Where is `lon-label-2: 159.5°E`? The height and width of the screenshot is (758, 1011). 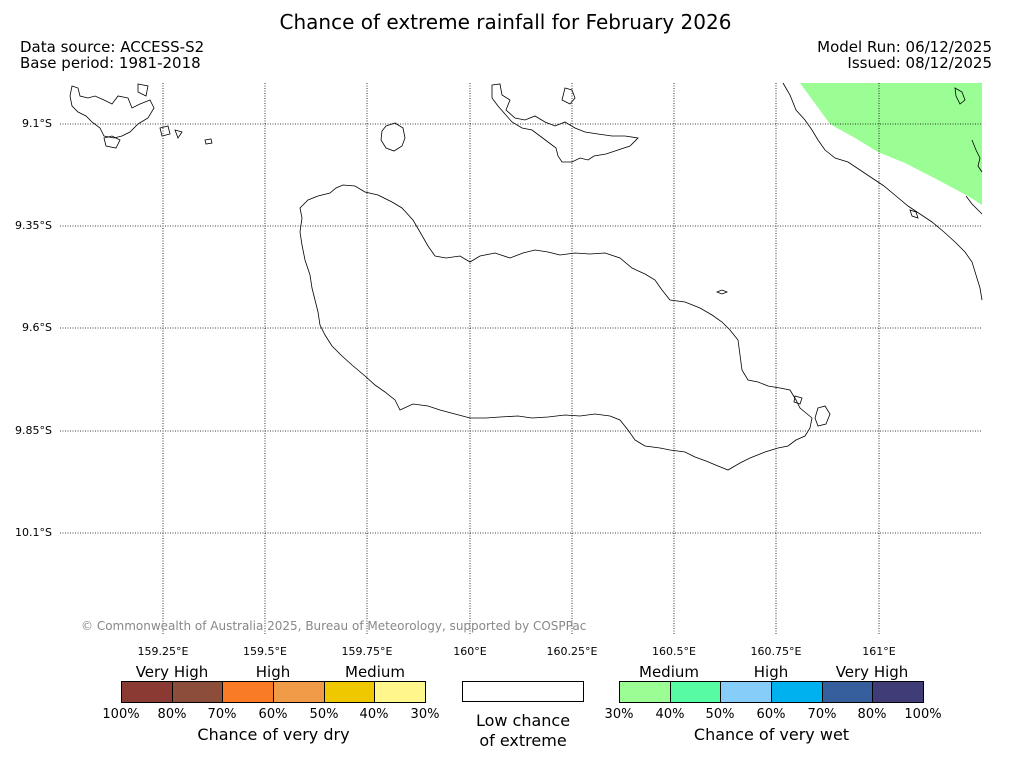
lon-label-2: 159.5°E is located at coordinates (265, 651).